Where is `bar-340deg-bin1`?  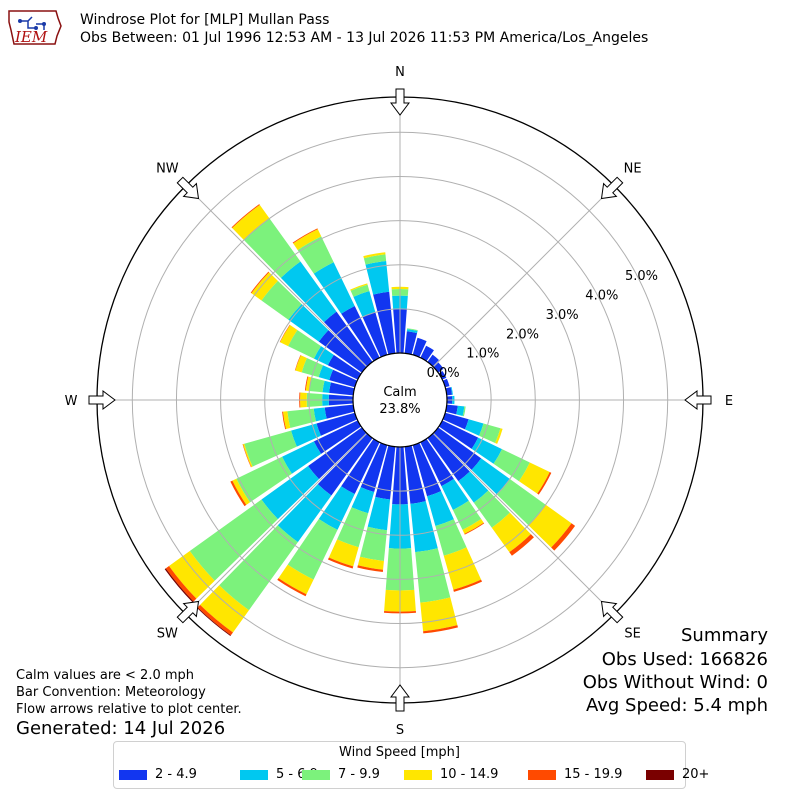 bar-340deg-bin1 is located at coordinates (364, 304).